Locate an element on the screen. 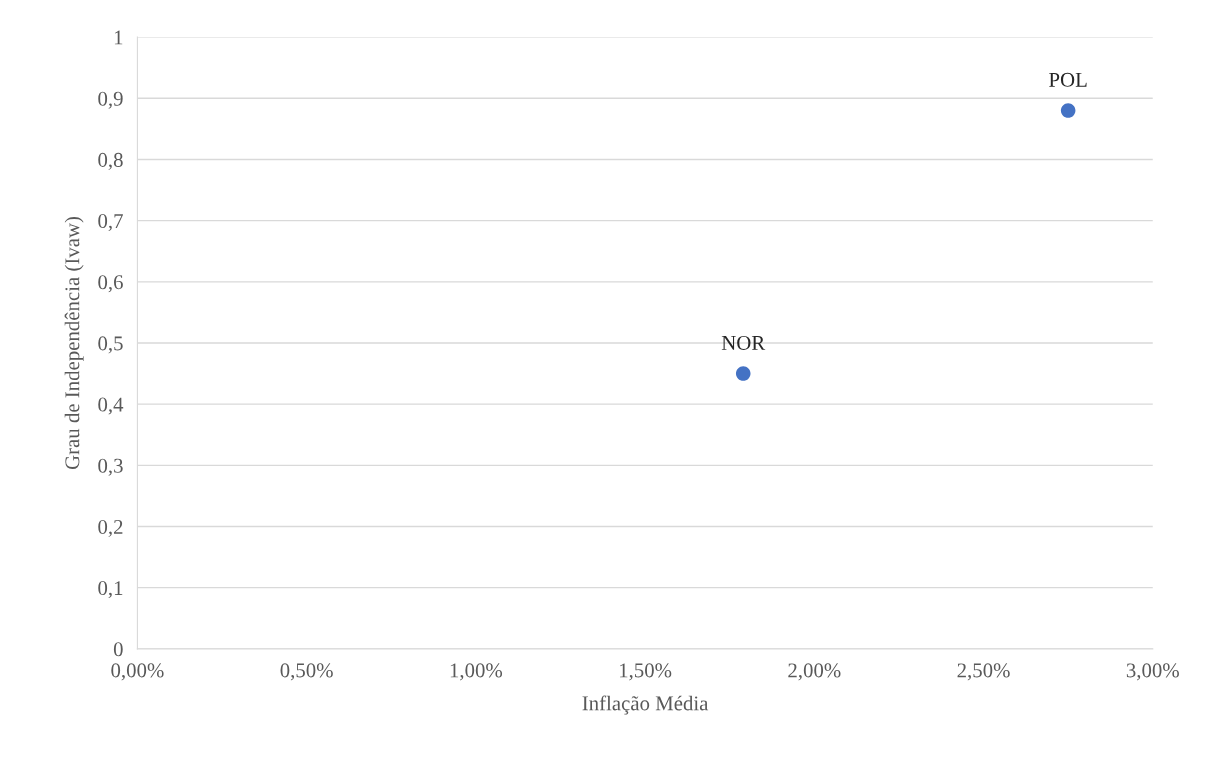 This screenshot has height=758, width=1216. y-axis-title: Grau de Independência (Ivaw) is located at coordinates (74, 343).